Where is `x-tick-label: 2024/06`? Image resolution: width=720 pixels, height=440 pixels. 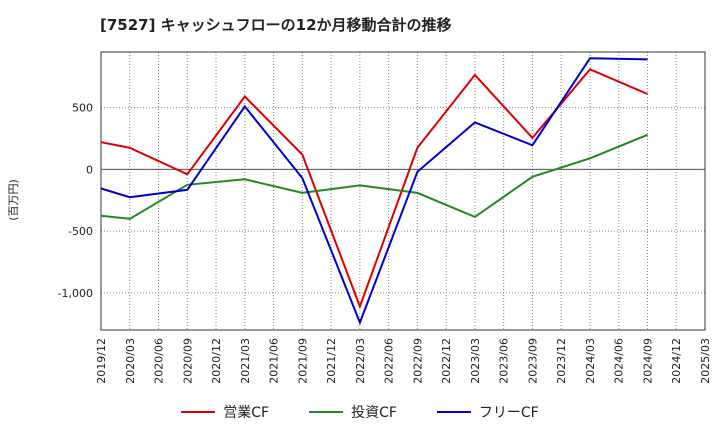 x-tick-label: 2024/06 is located at coordinates (619, 361).